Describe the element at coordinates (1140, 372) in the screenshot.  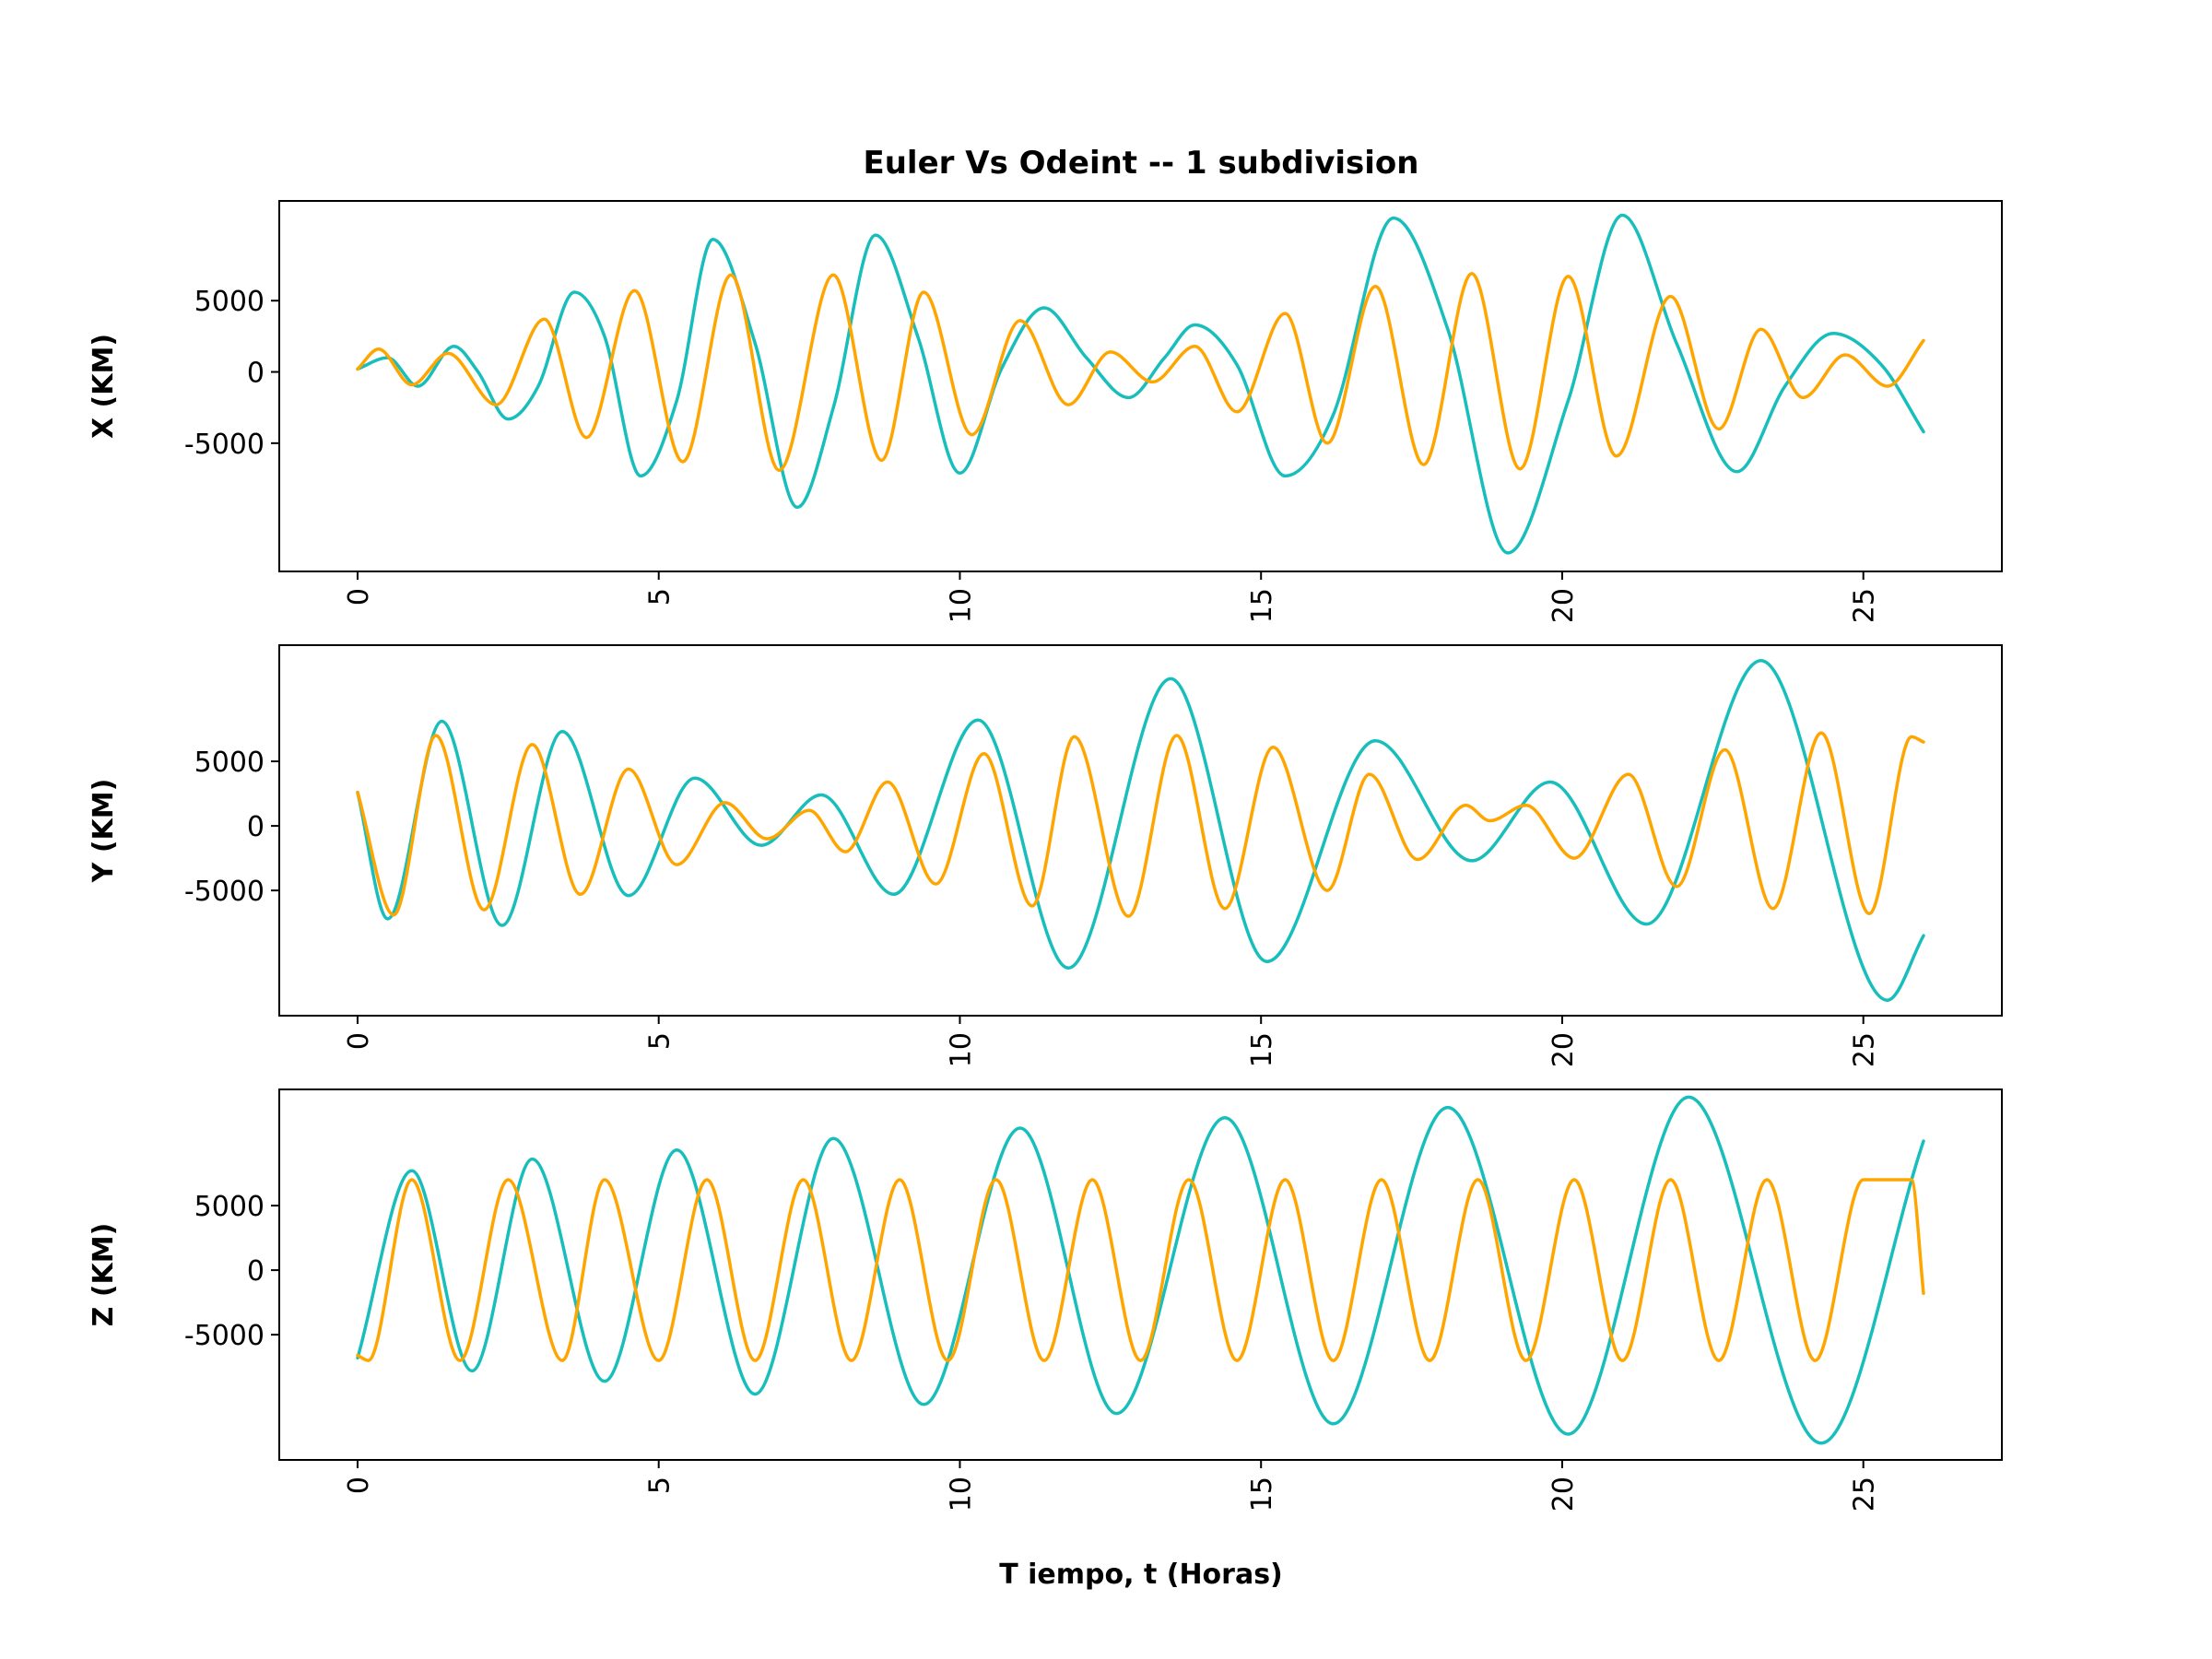
I see `series-line-odeint-x` at that location.